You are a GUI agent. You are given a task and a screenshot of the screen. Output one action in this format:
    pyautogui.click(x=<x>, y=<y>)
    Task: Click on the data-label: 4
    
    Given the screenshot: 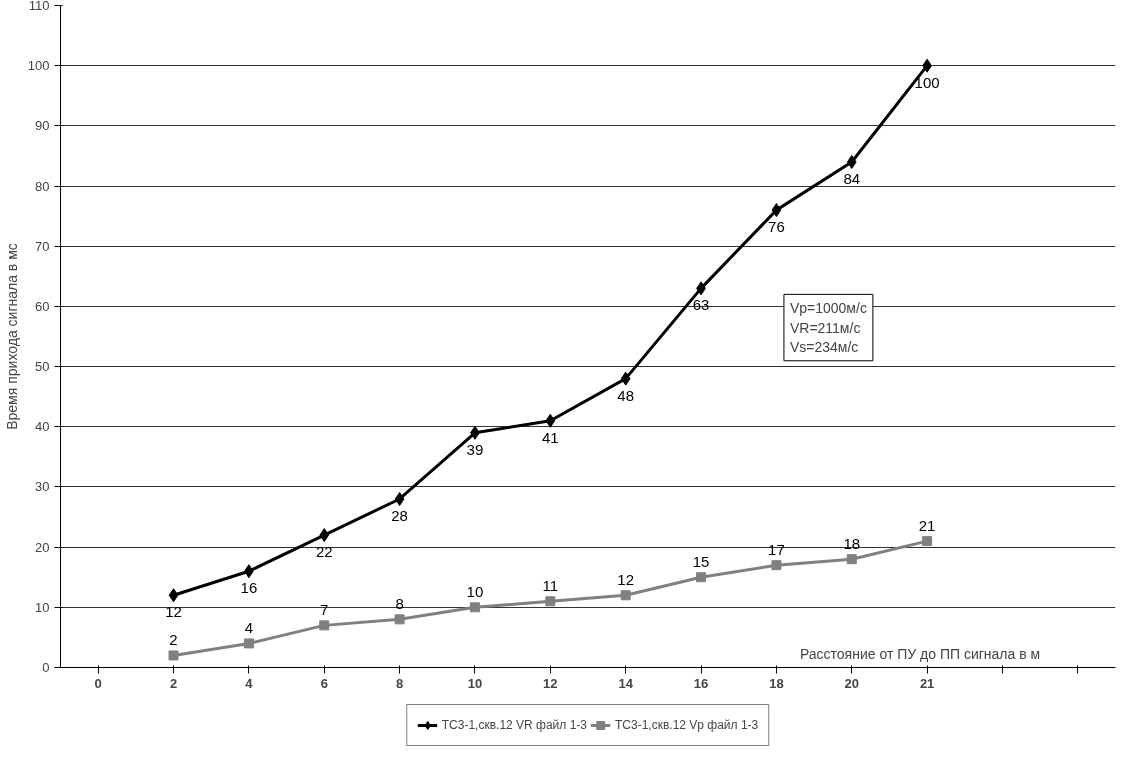 What is the action you would take?
    pyautogui.click(x=249, y=628)
    